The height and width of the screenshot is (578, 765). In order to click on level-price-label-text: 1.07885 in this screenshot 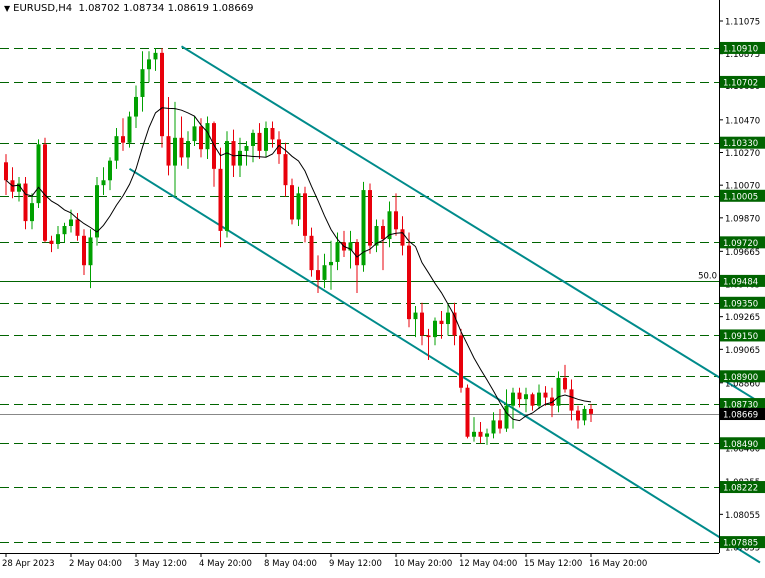, I will do `click(740, 544)`.